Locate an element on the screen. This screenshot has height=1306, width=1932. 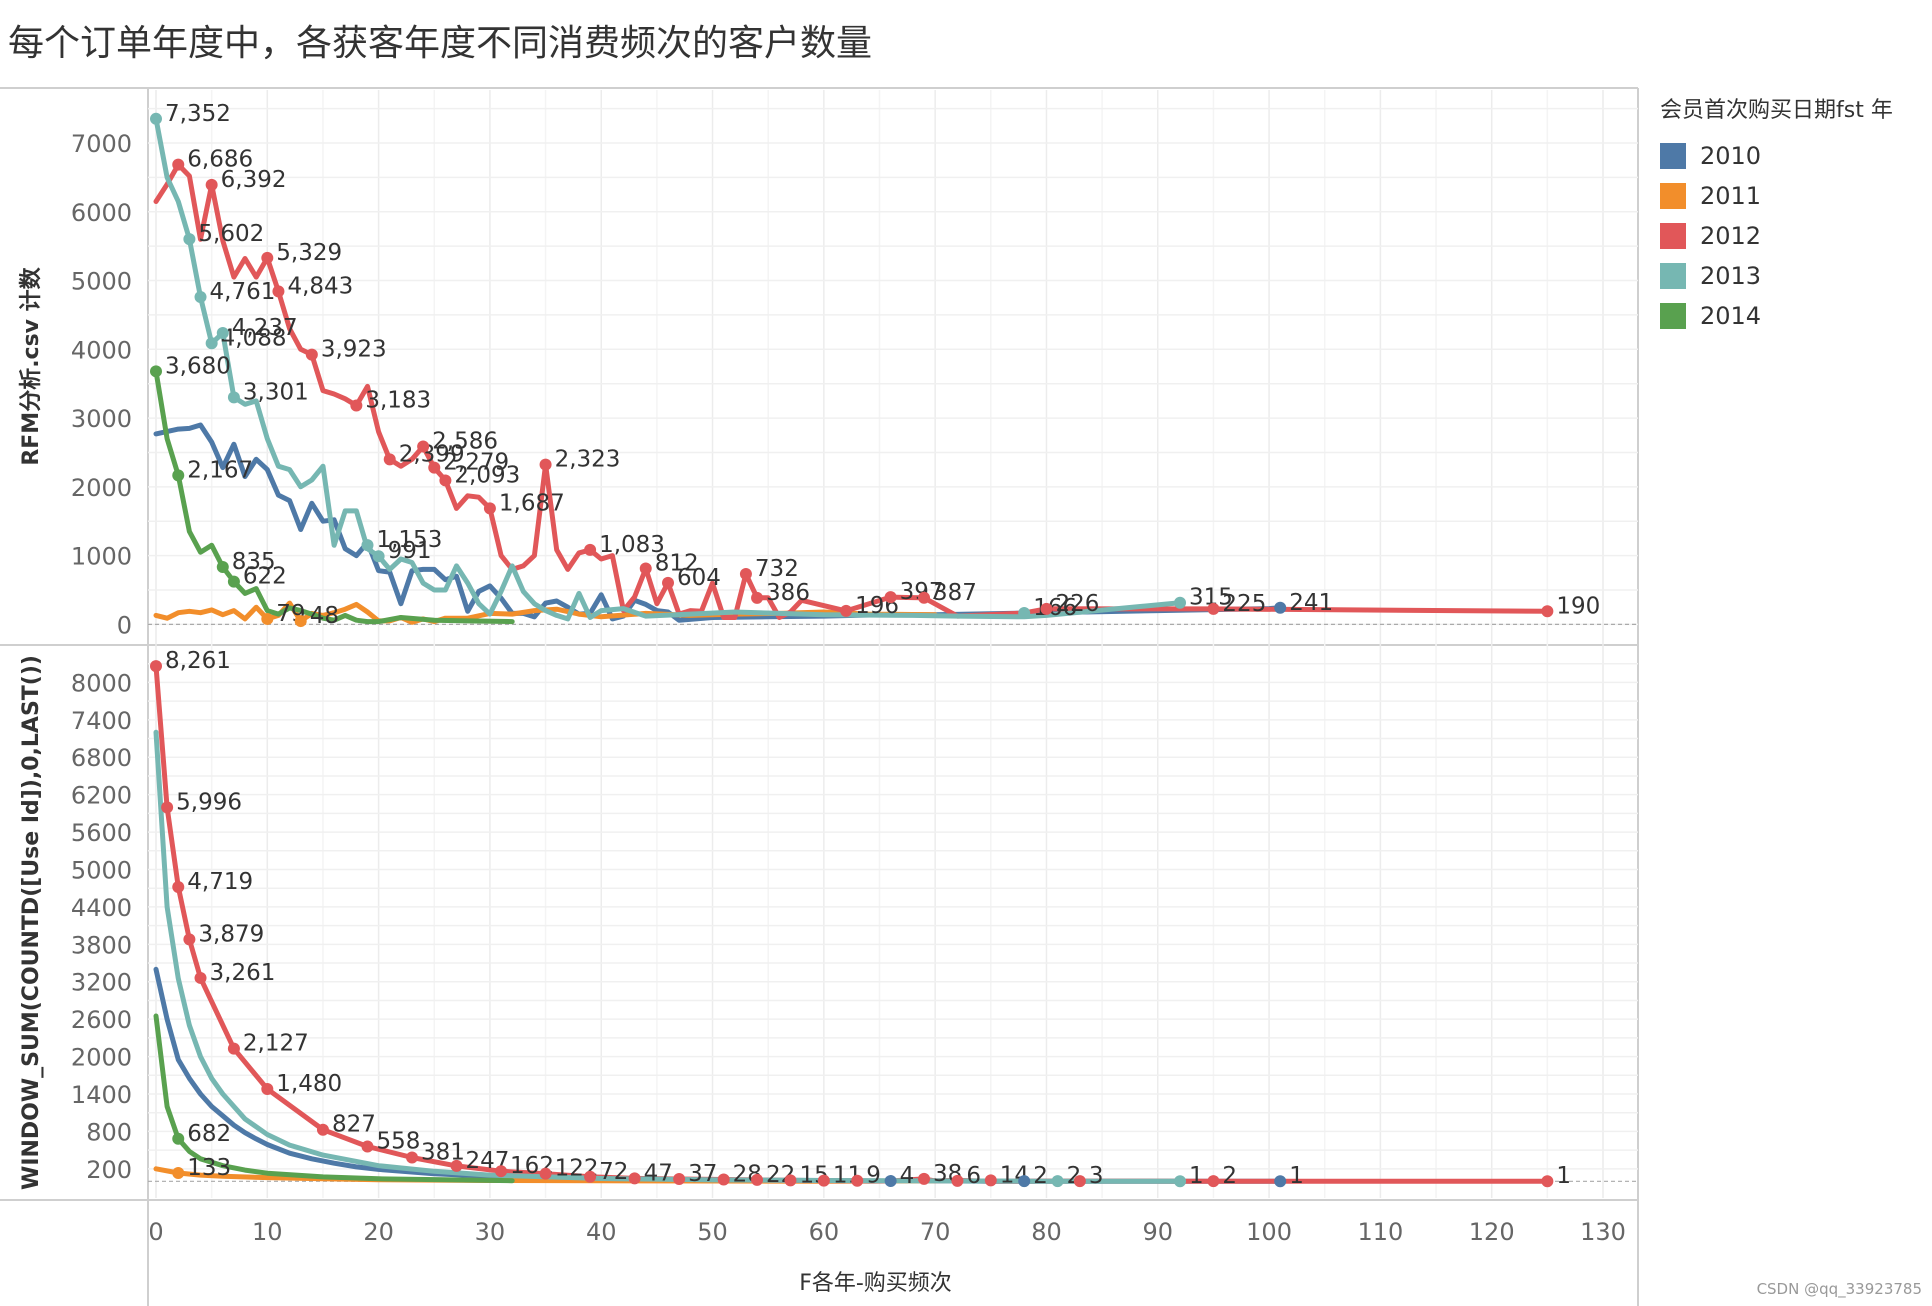
y-tick-label: 3000 is located at coordinates (101, 419).